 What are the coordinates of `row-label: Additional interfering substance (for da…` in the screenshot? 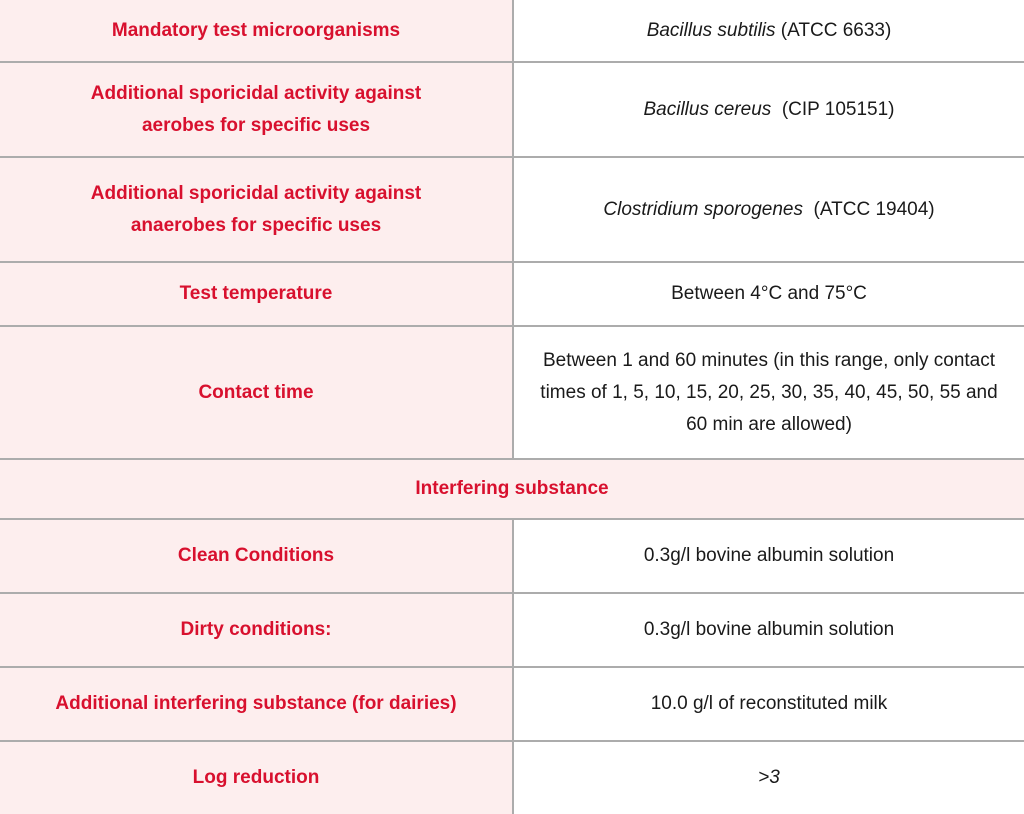 It's located at (257, 704).